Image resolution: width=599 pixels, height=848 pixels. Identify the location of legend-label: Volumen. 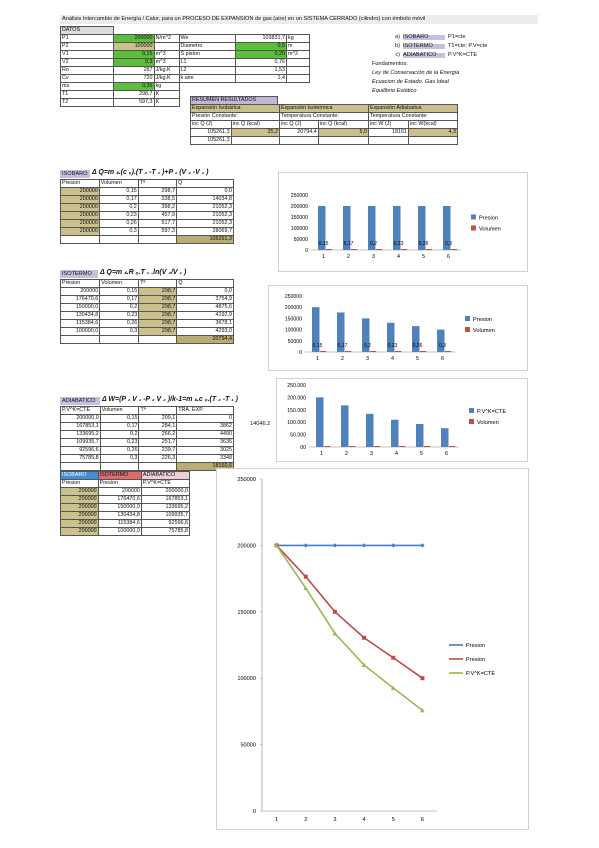
(488, 423).